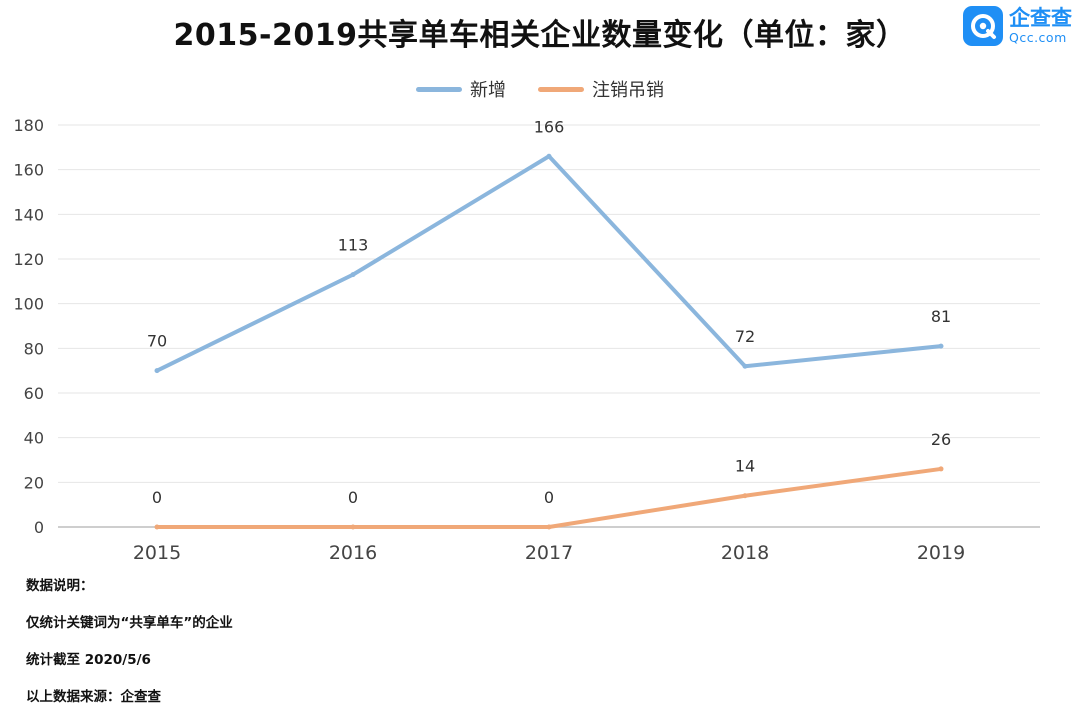 This screenshot has height=724, width=1080. What do you see at coordinates (93, 697) in the screenshot?
I see `note-line-source: 以上数据来源：企查查` at bounding box center [93, 697].